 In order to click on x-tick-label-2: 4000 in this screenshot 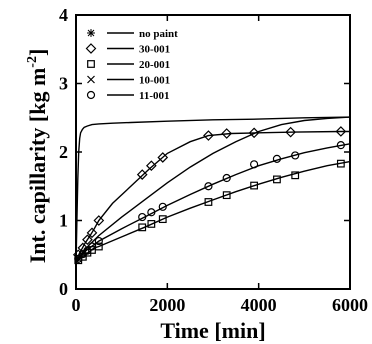, I will do `click(259, 305)`.